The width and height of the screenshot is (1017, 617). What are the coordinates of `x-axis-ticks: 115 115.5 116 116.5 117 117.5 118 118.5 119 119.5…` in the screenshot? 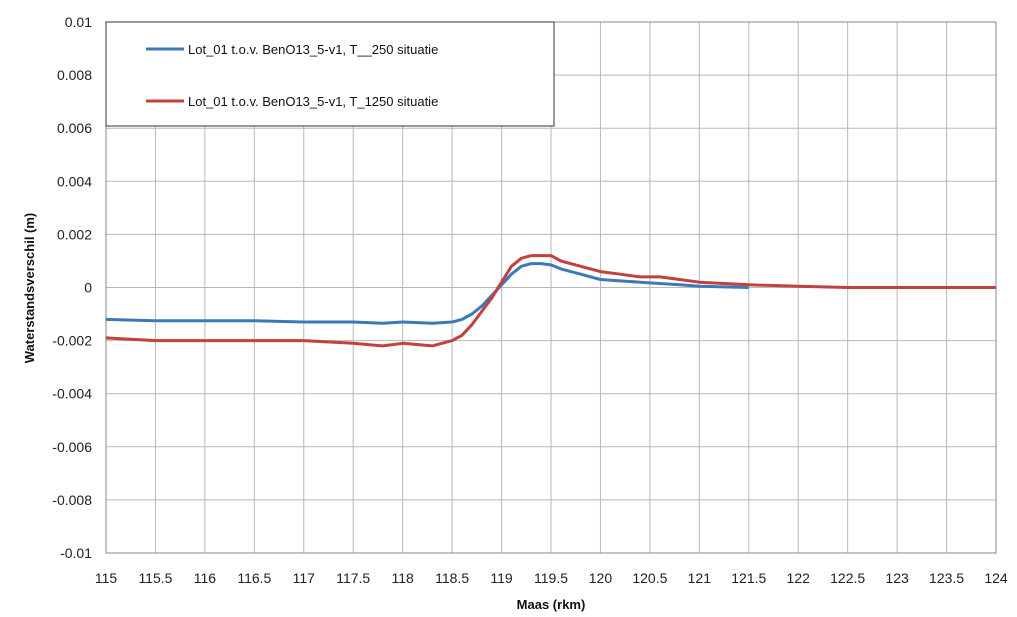 It's located at (551, 578).